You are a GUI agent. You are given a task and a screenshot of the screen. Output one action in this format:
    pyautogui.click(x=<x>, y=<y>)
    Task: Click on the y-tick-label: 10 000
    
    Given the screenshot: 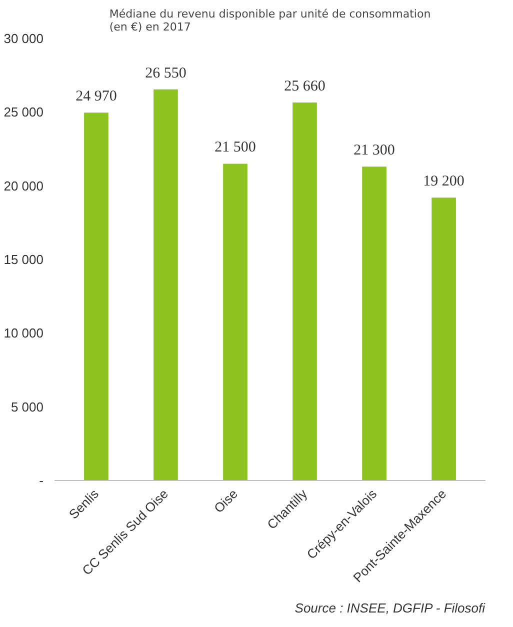 What is the action you would take?
    pyautogui.click(x=24, y=333)
    